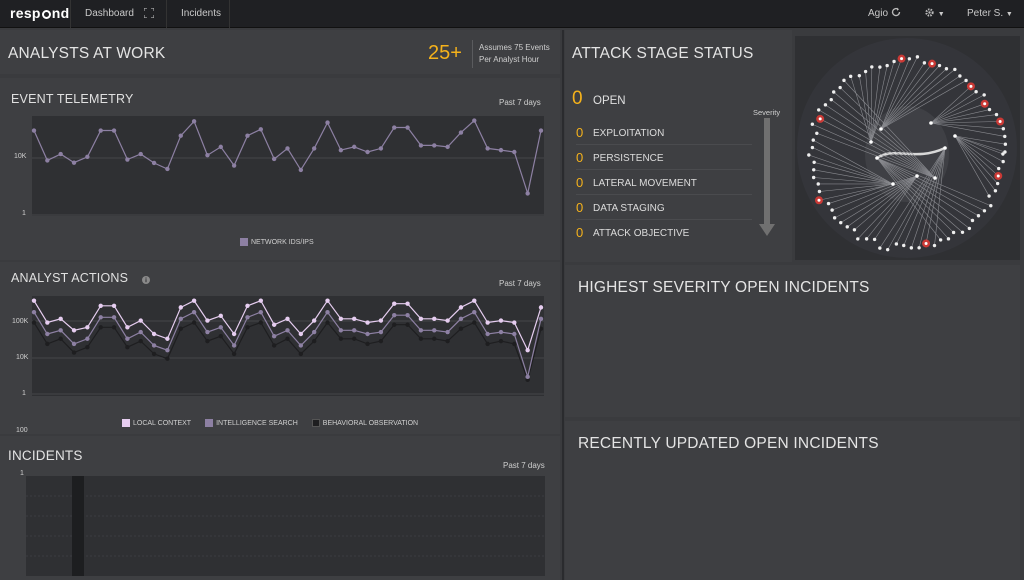 The height and width of the screenshot is (580, 1024). Describe the element at coordinates (40, 13) in the screenshot. I see `respond-logo: resp nd` at that location.